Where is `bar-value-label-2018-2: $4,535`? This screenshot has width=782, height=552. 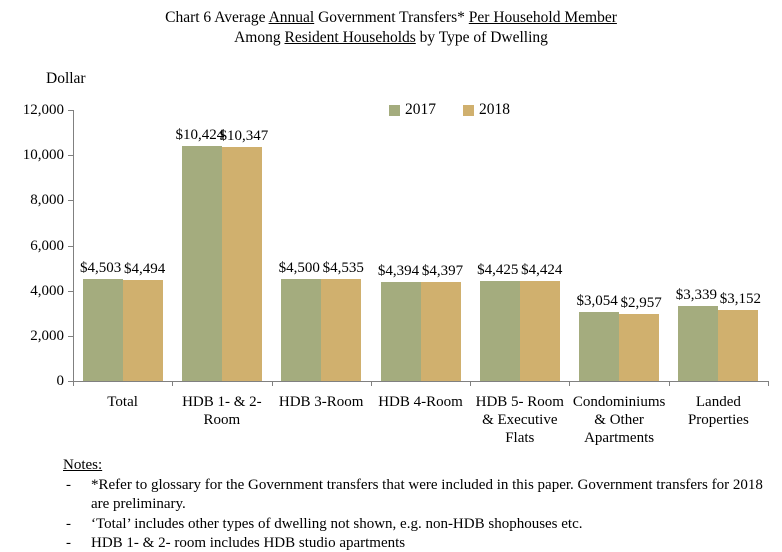 bar-value-label-2018-2: $4,535 is located at coordinates (343, 267).